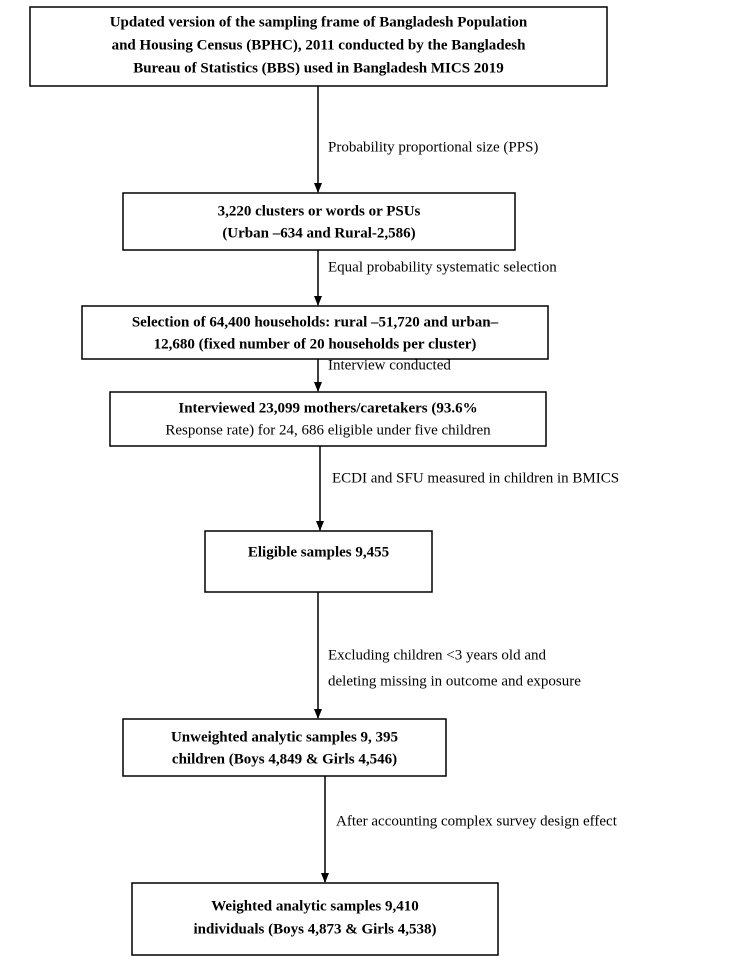 Image resolution: width=756 pixels, height=976 pixels. I want to click on arrow-label: Probability proportional size (PPS), so click(433, 147).